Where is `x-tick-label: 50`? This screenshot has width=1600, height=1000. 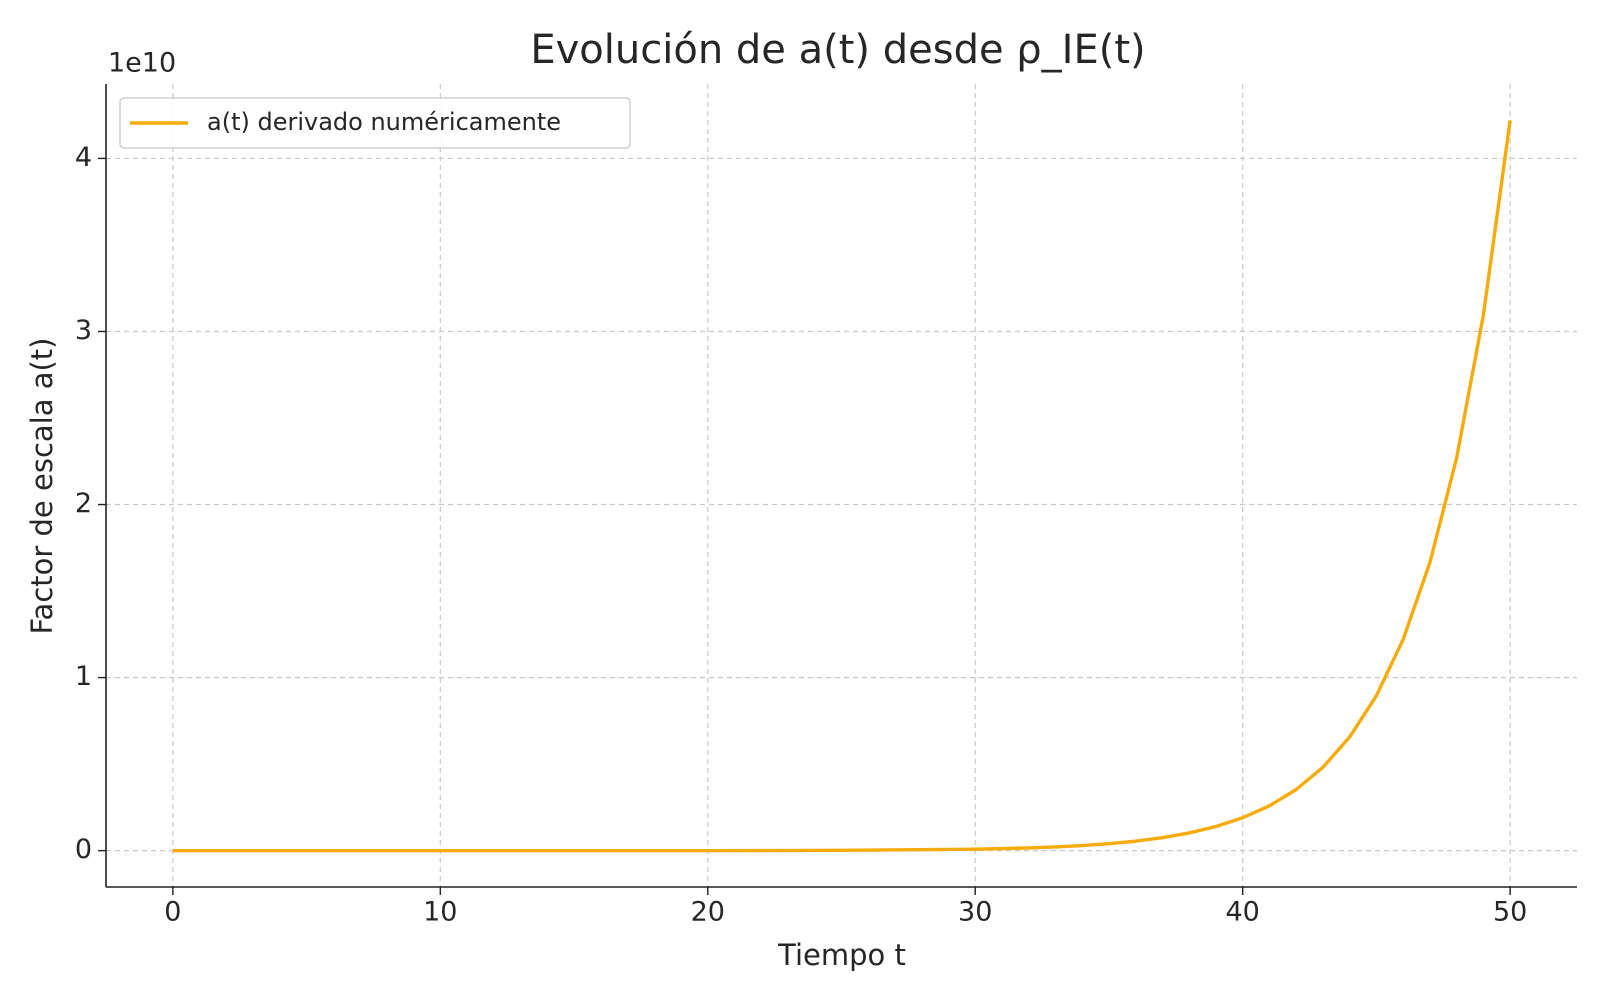
x-tick-label: 50 is located at coordinates (1510, 912).